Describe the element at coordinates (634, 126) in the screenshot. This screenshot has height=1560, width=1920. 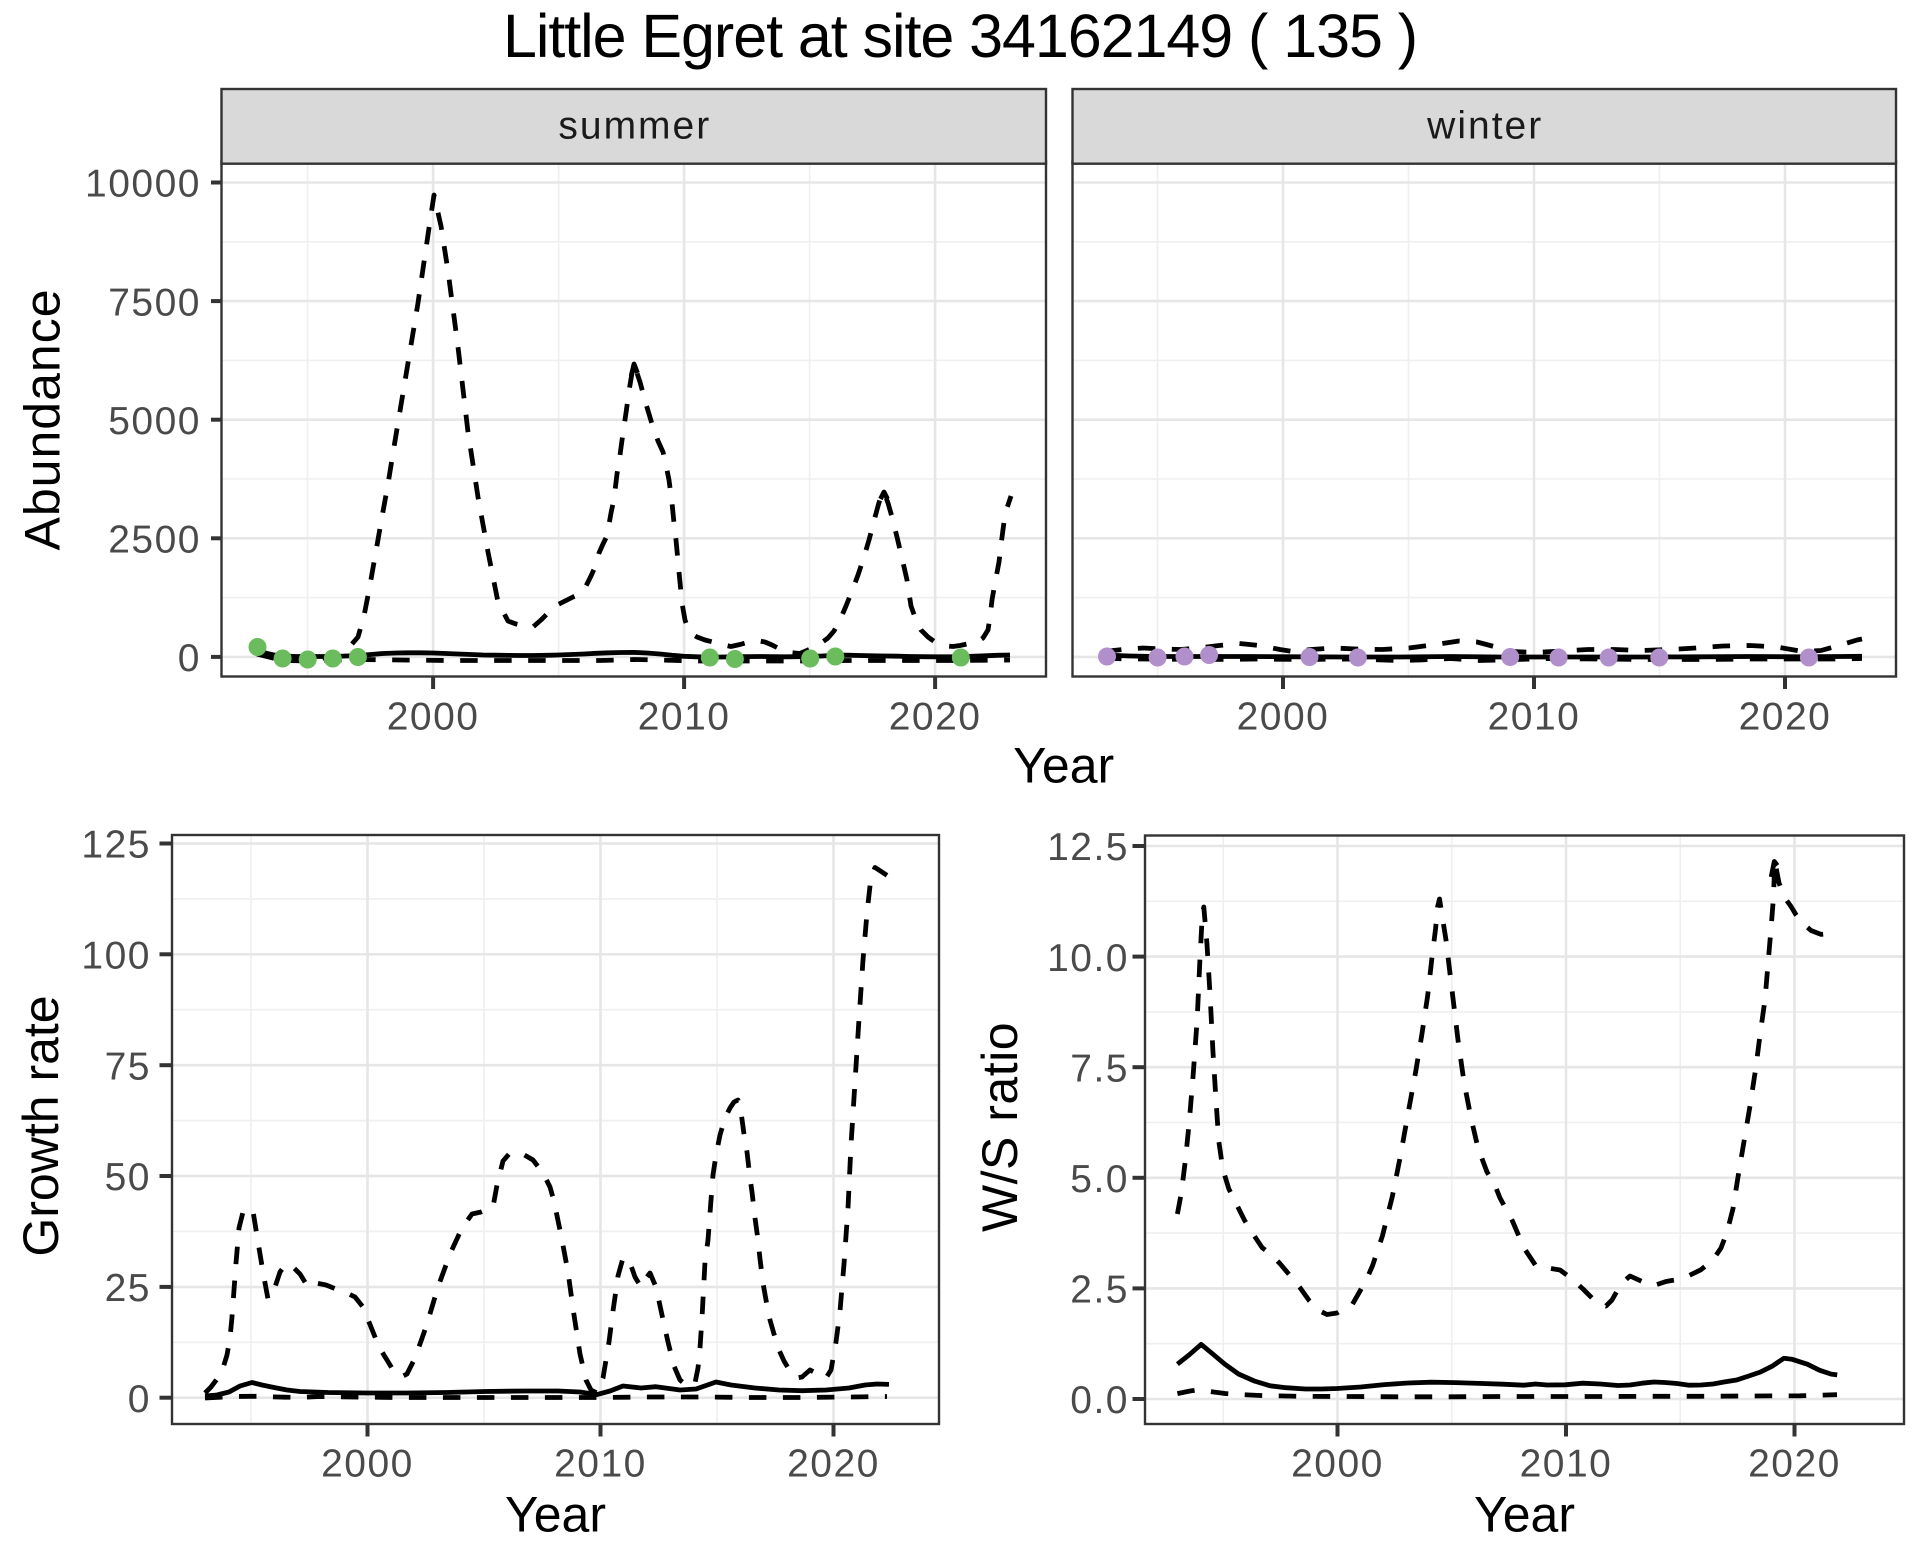
I see `svg-text: summer` at that location.